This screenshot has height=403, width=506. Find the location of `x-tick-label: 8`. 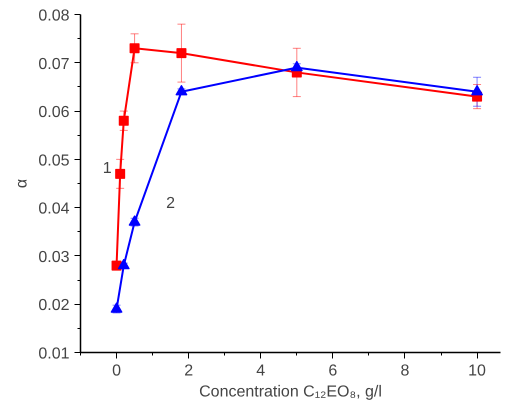

x-tick-label: 8 is located at coordinates (405, 371).